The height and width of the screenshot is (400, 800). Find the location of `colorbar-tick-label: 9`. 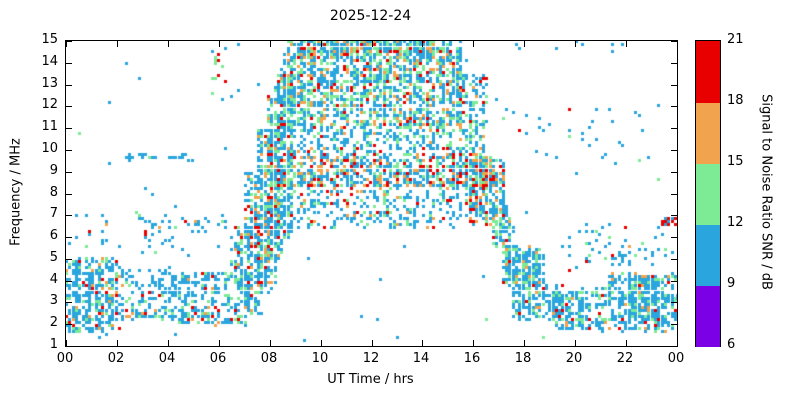

colorbar-tick-label: 9 is located at coordinates (731, 283).